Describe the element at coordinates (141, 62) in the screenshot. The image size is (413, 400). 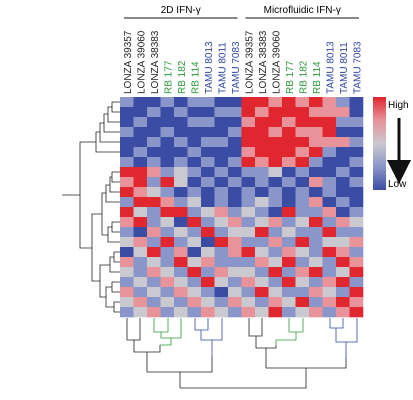
I see `column-label: LONZA 39060` at that location.